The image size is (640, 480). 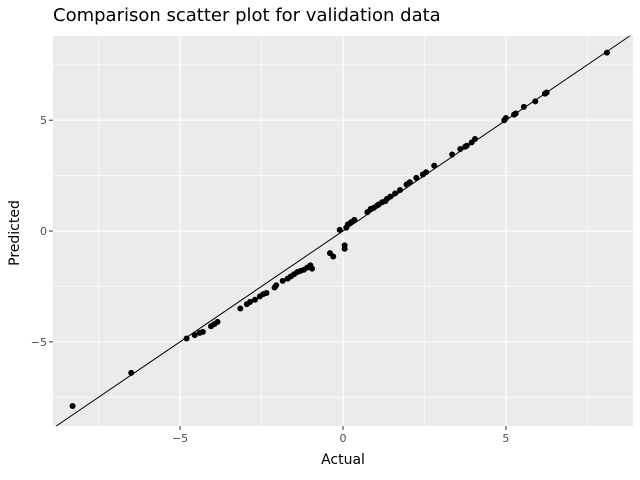 I want to click on x-axis-ticks: −5 0 5, so click(x=340, y=435).